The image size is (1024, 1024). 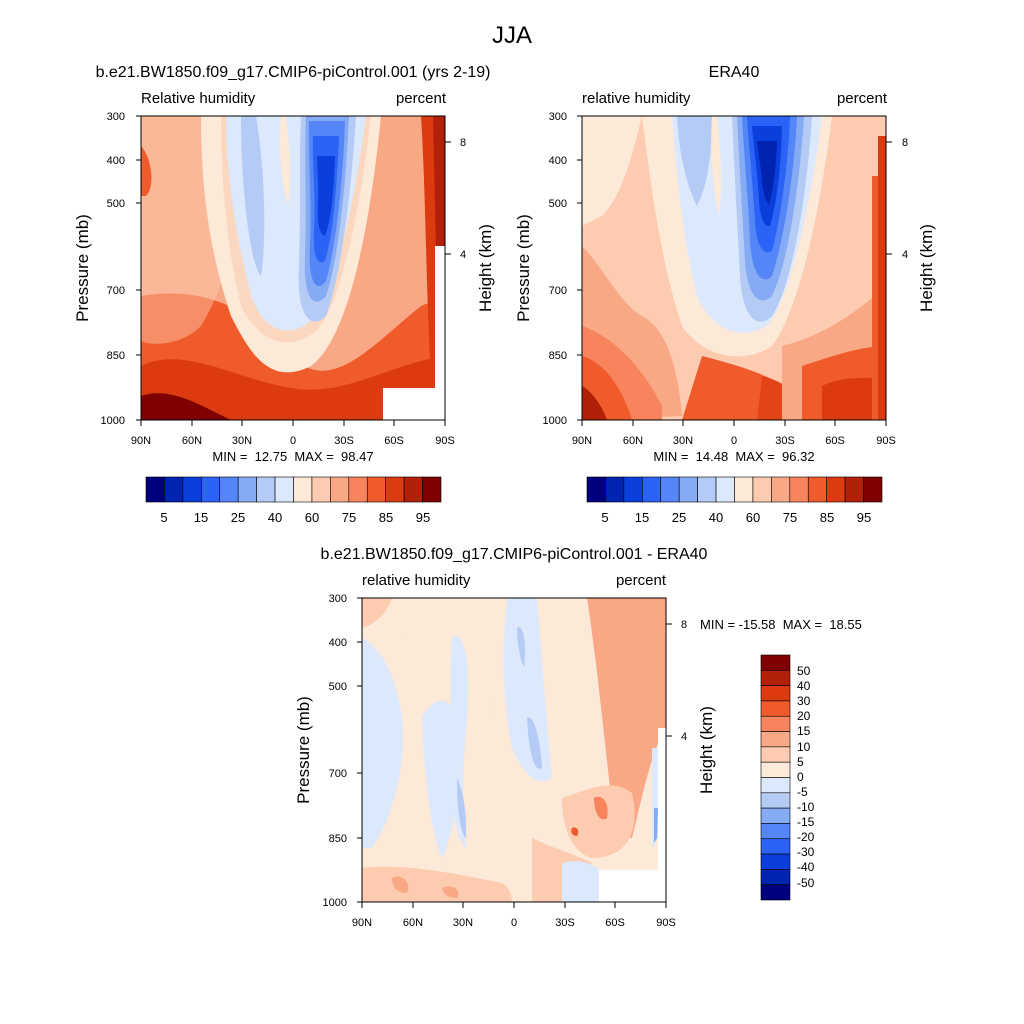 I want to click on colorbar-label: -10, so click(x=806, y=807).